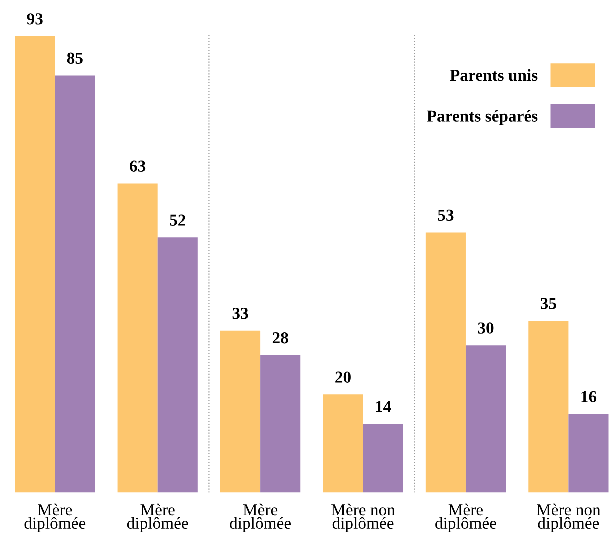  Describe the element at coordinates (548, 304) in the screenshot. I see `data-label: 35` at that location.